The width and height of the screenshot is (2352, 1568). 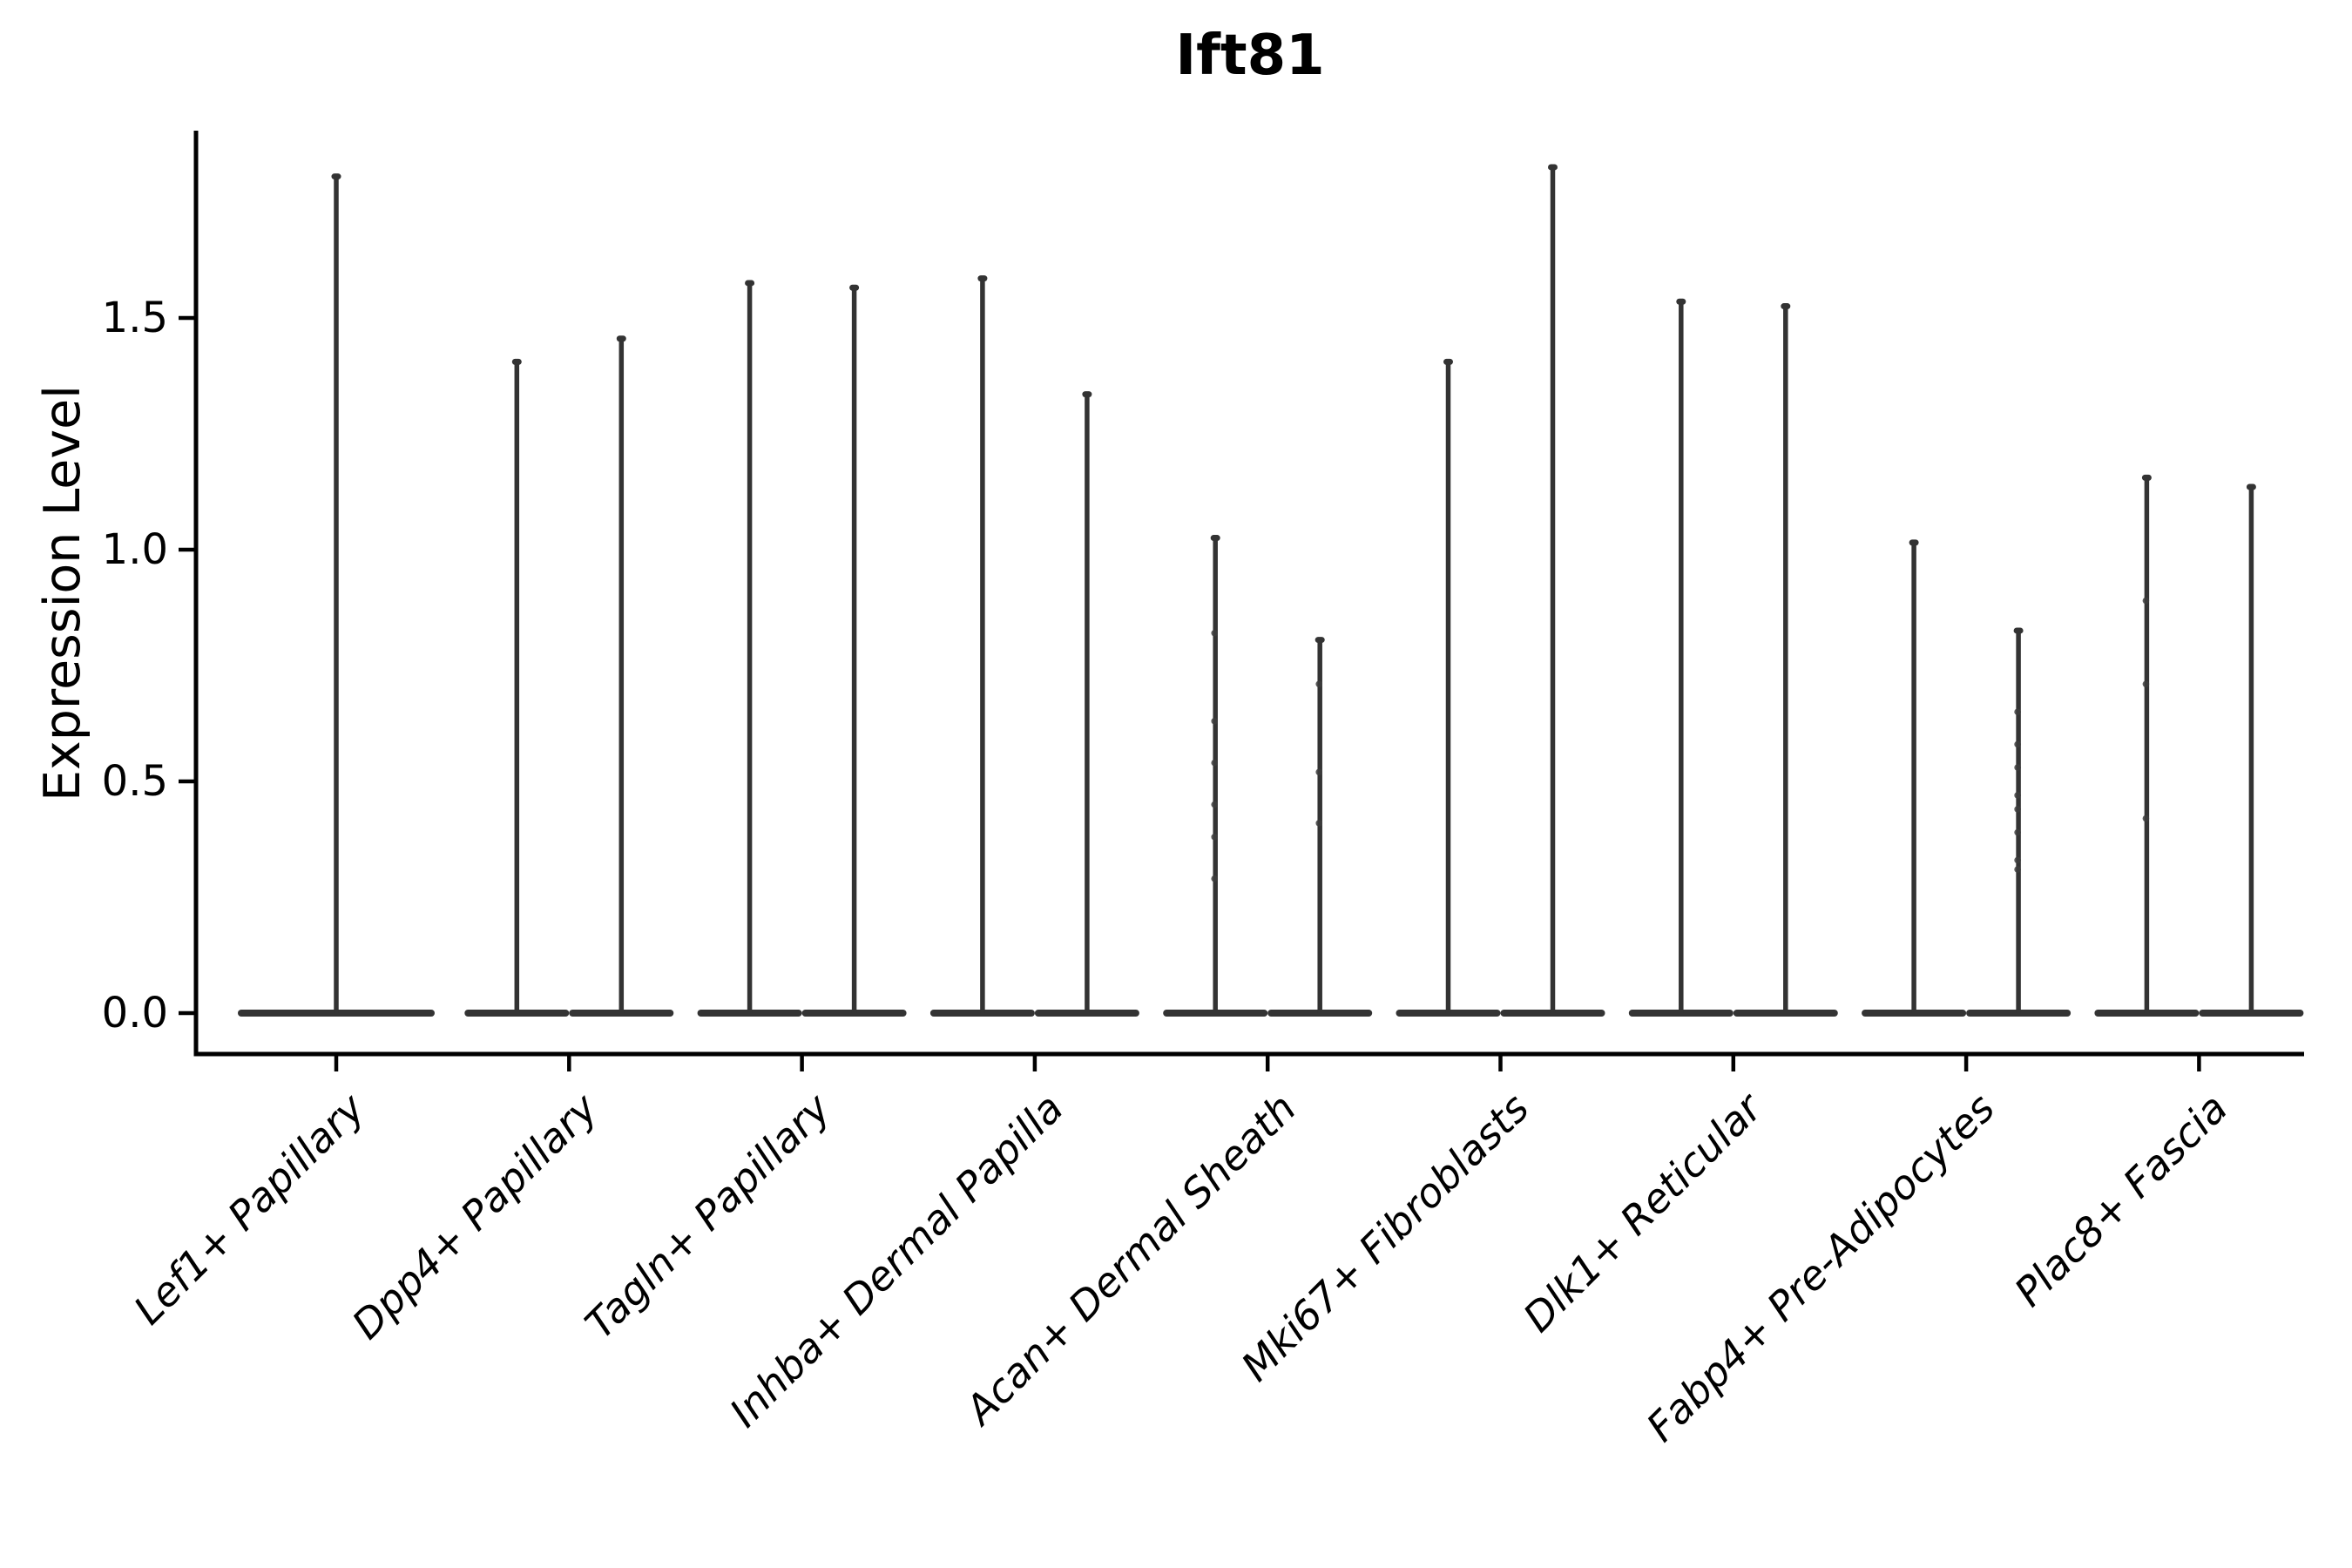 What do you see at coordinates (135, 1013) in the screenshot?
I see `y-tick-label: 0.0` at bounding box center [135, 1013].